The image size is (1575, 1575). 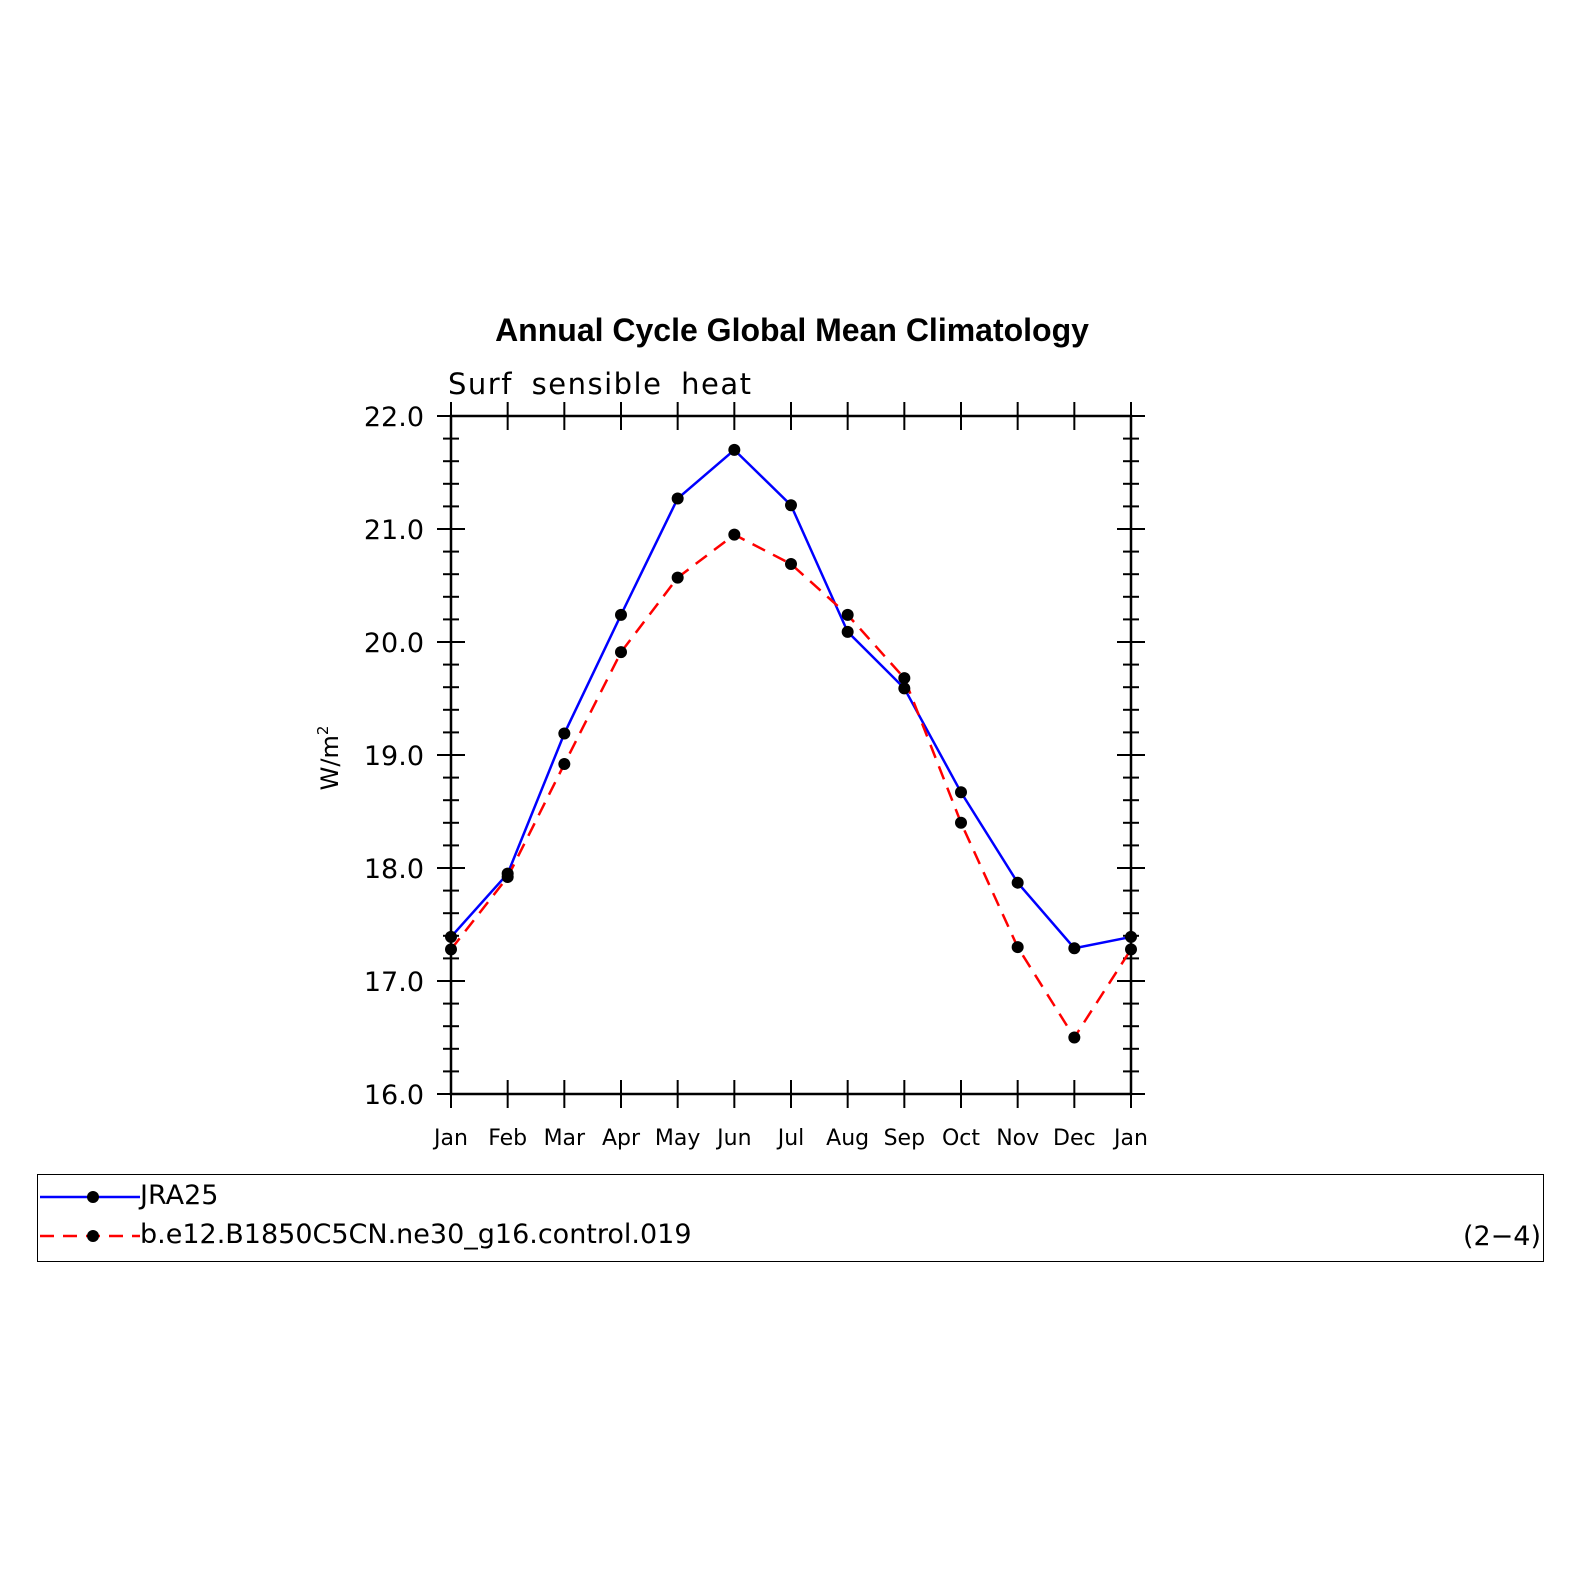 What do you see at coordinates (394, 869) in the screenshot?
I see `y-tick-label: 18.0` at bounding box center [394, 869].